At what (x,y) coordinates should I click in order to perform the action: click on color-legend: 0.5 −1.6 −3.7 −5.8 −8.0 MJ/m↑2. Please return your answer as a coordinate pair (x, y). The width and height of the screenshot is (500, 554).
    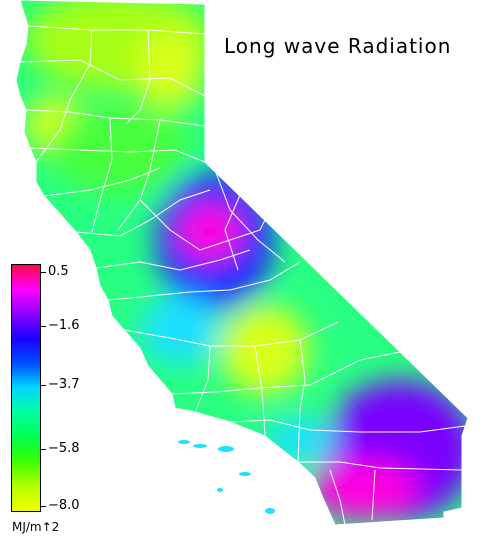
    Looking at the image, I should click on (44, 404).